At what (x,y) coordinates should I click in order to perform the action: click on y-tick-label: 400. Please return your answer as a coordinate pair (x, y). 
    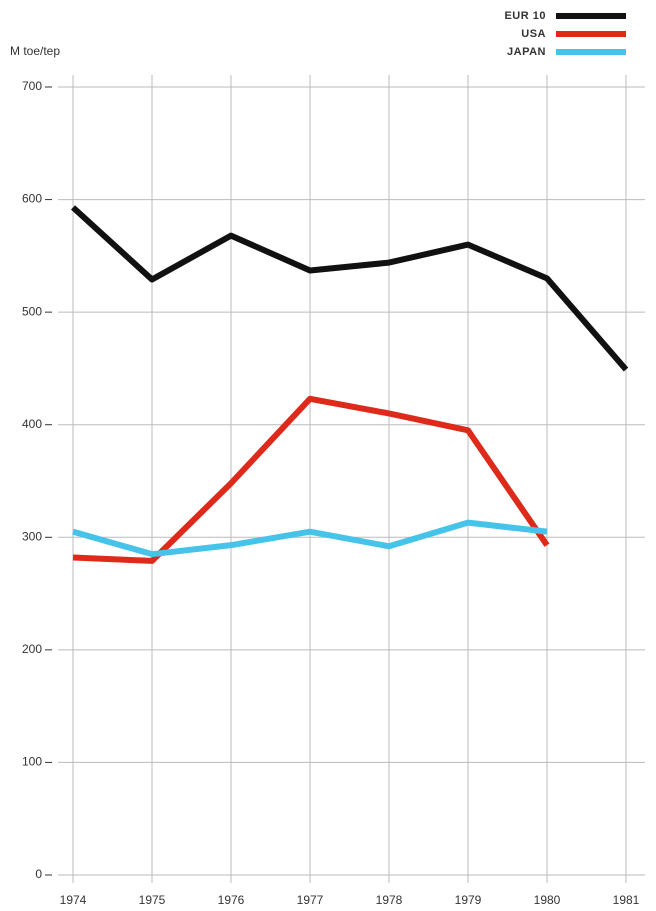
    Looking at the image, I should click on (32, 424).